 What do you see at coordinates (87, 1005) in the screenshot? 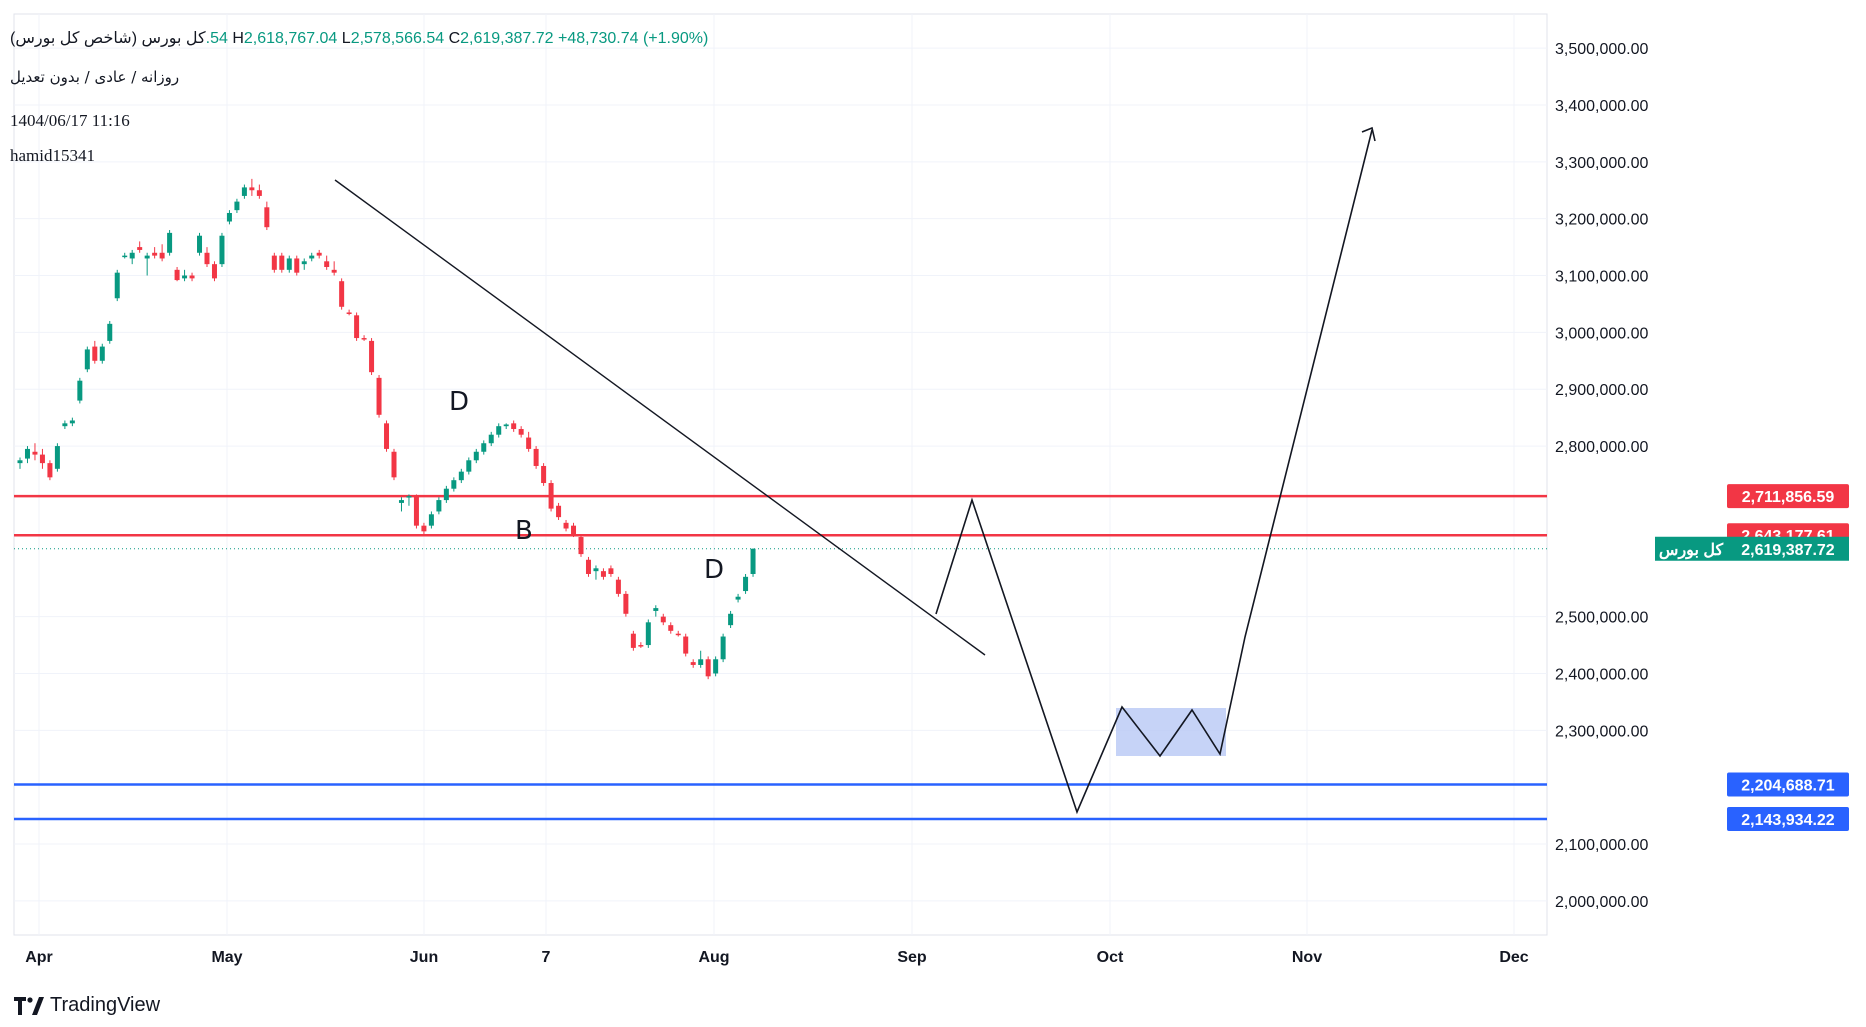
I see `tradingview-logo: TradingView` at bounding box center [87, 1005].